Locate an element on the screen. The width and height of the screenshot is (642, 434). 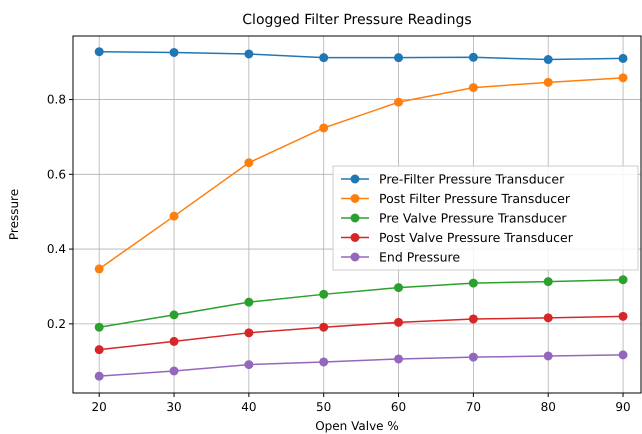
legend-label: End Pressure is located at coordinates (419, 257).